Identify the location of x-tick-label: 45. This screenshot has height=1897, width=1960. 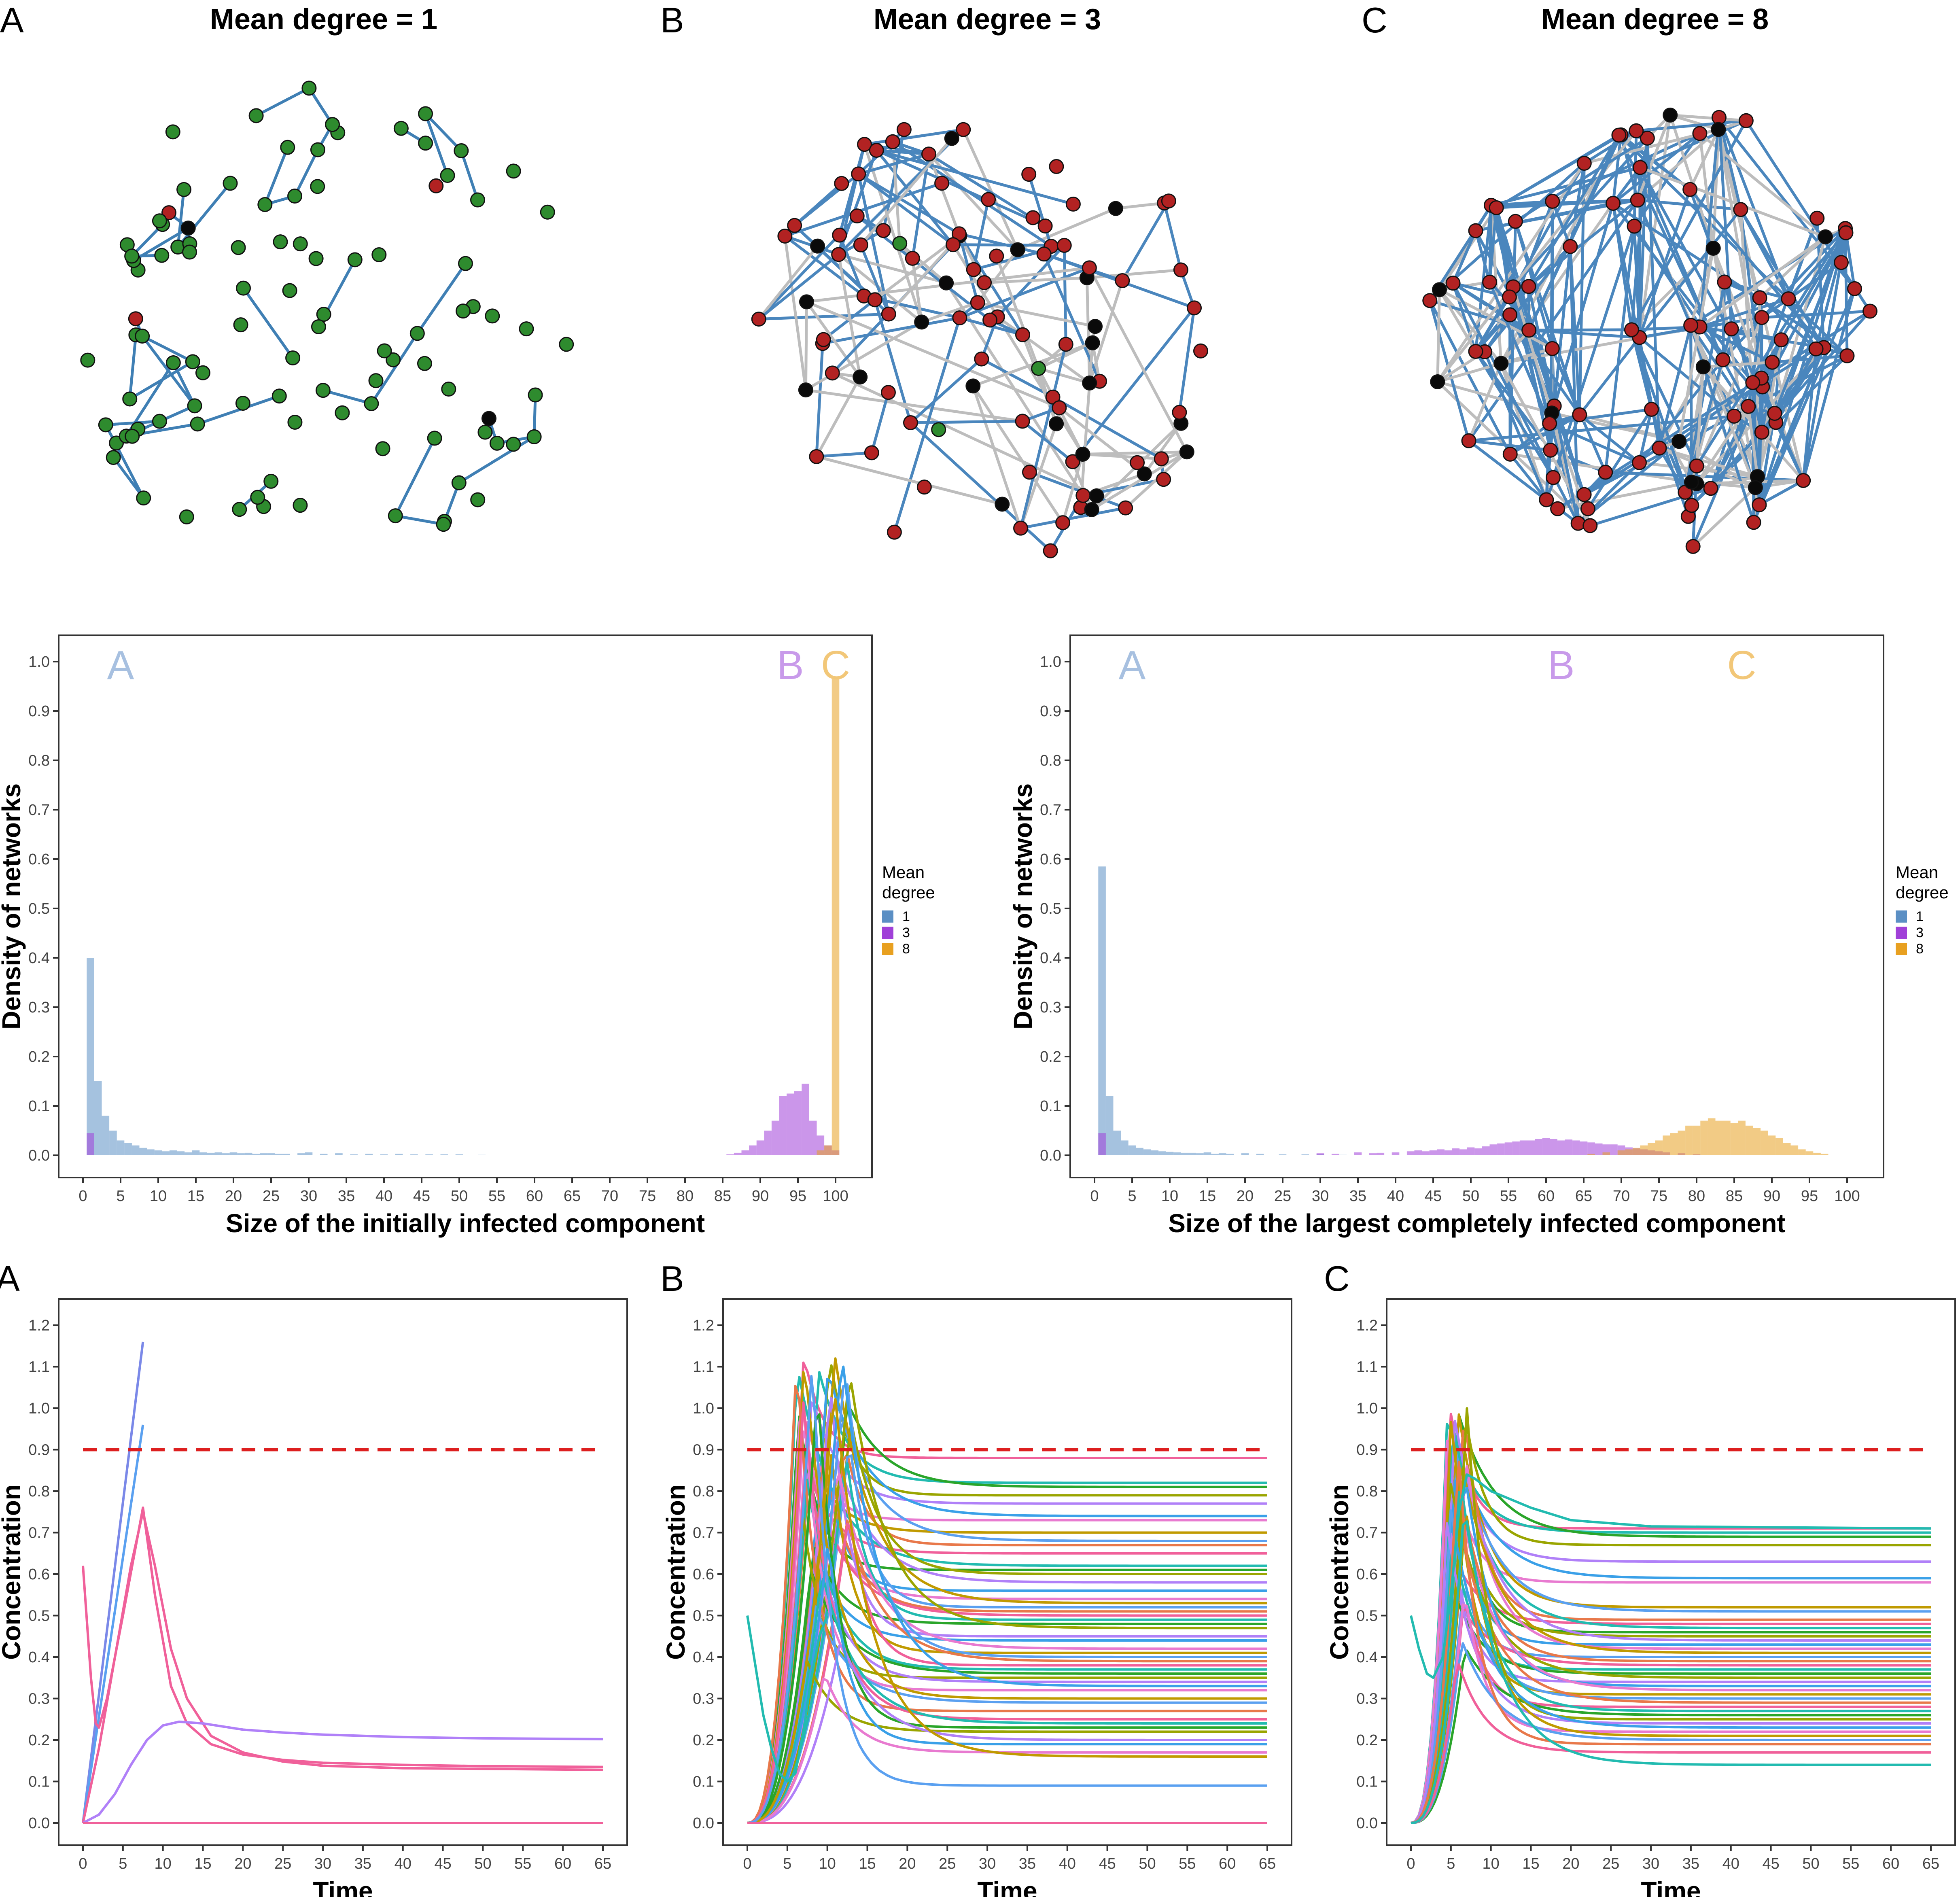
(443, 1863).